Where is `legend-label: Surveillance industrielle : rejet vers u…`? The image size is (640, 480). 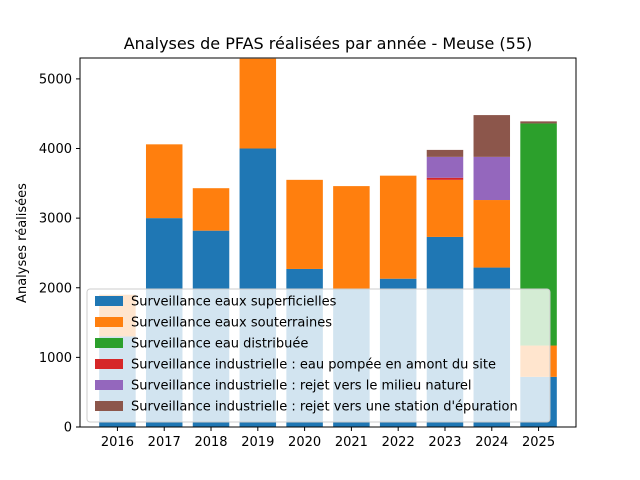
legend-label: Surveillance industrielle : rejet vers u… is located at coordinates (324, 407).